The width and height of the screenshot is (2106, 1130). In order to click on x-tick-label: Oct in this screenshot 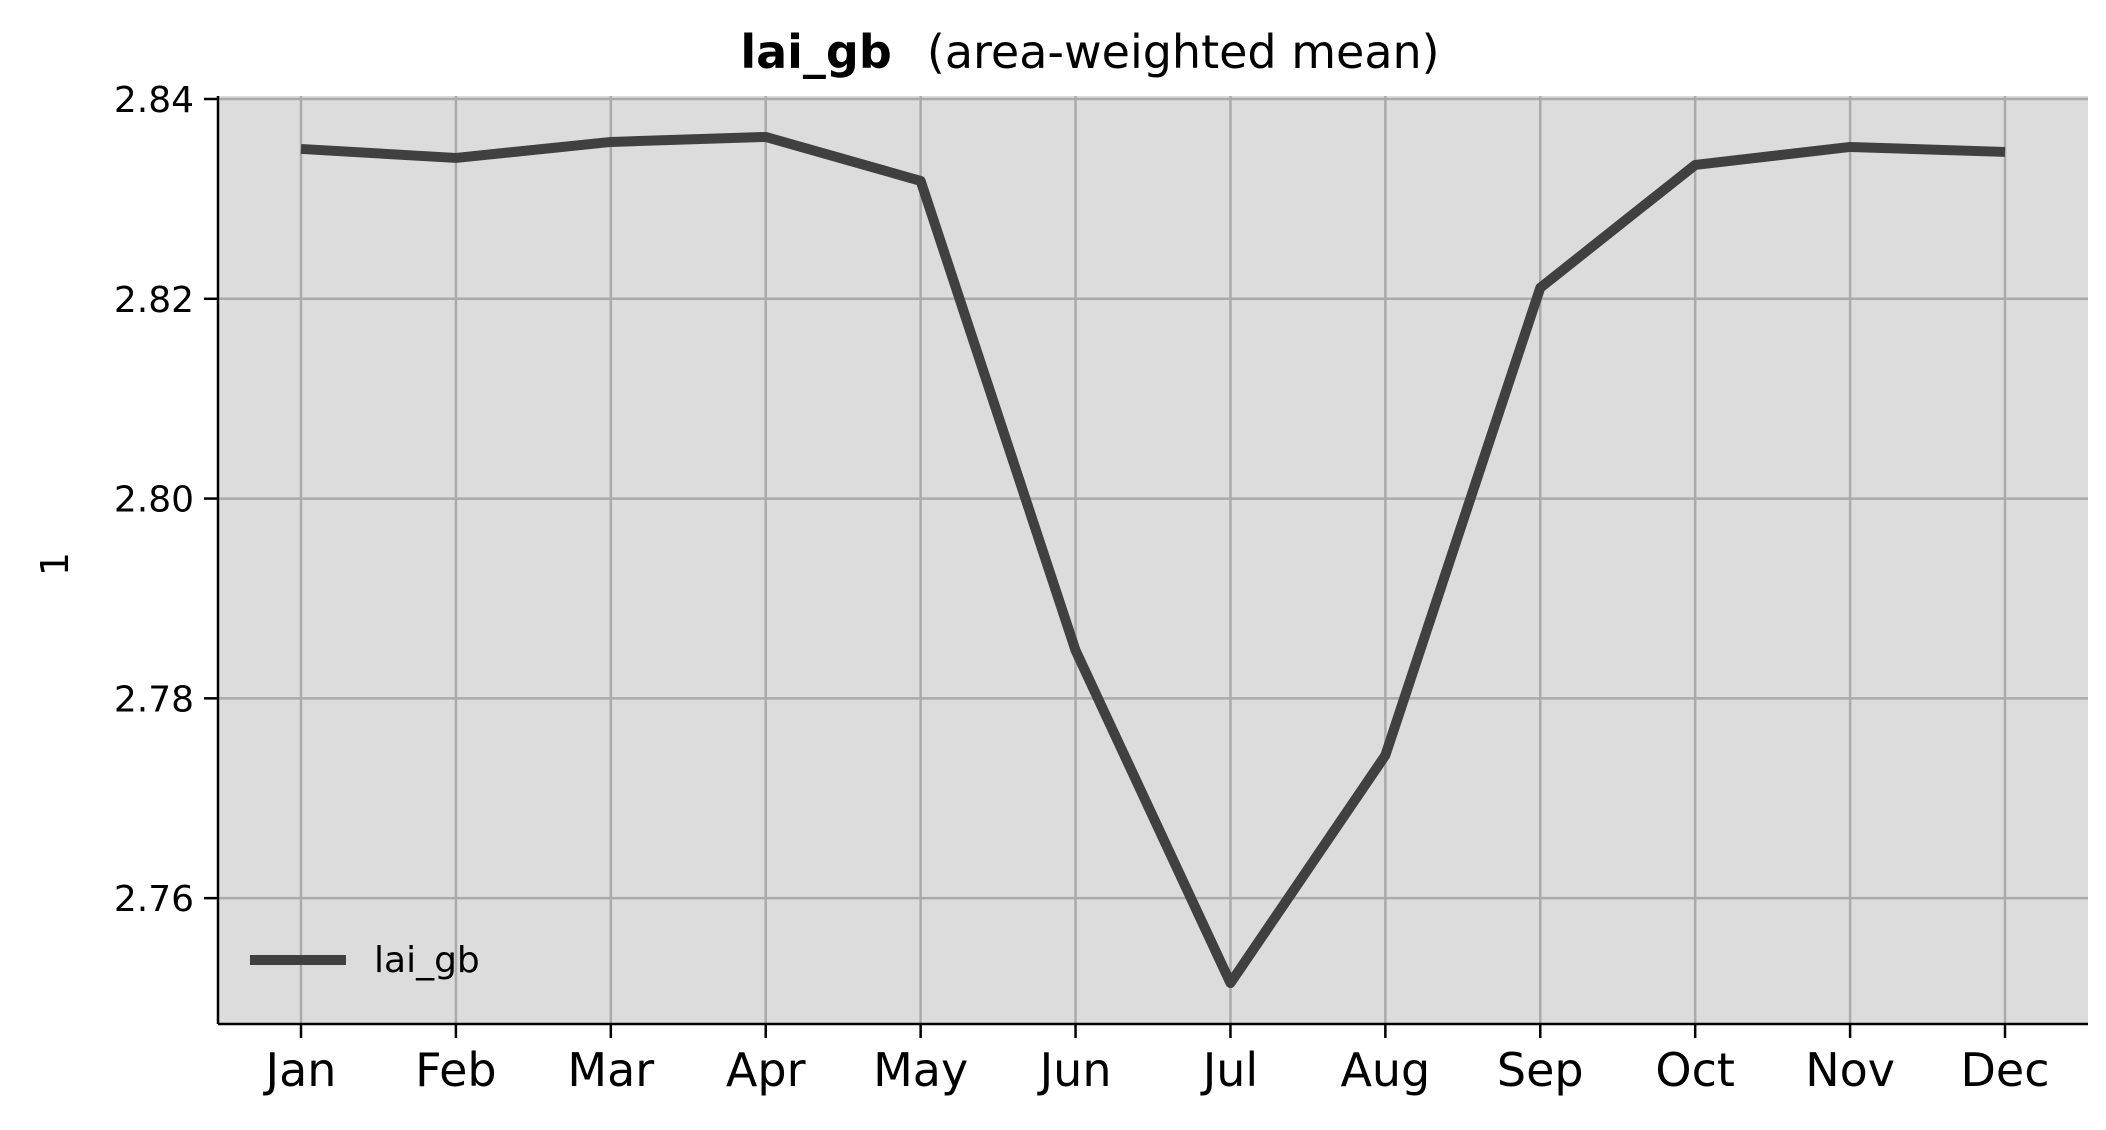, I will do `click(1695, 1070)`.